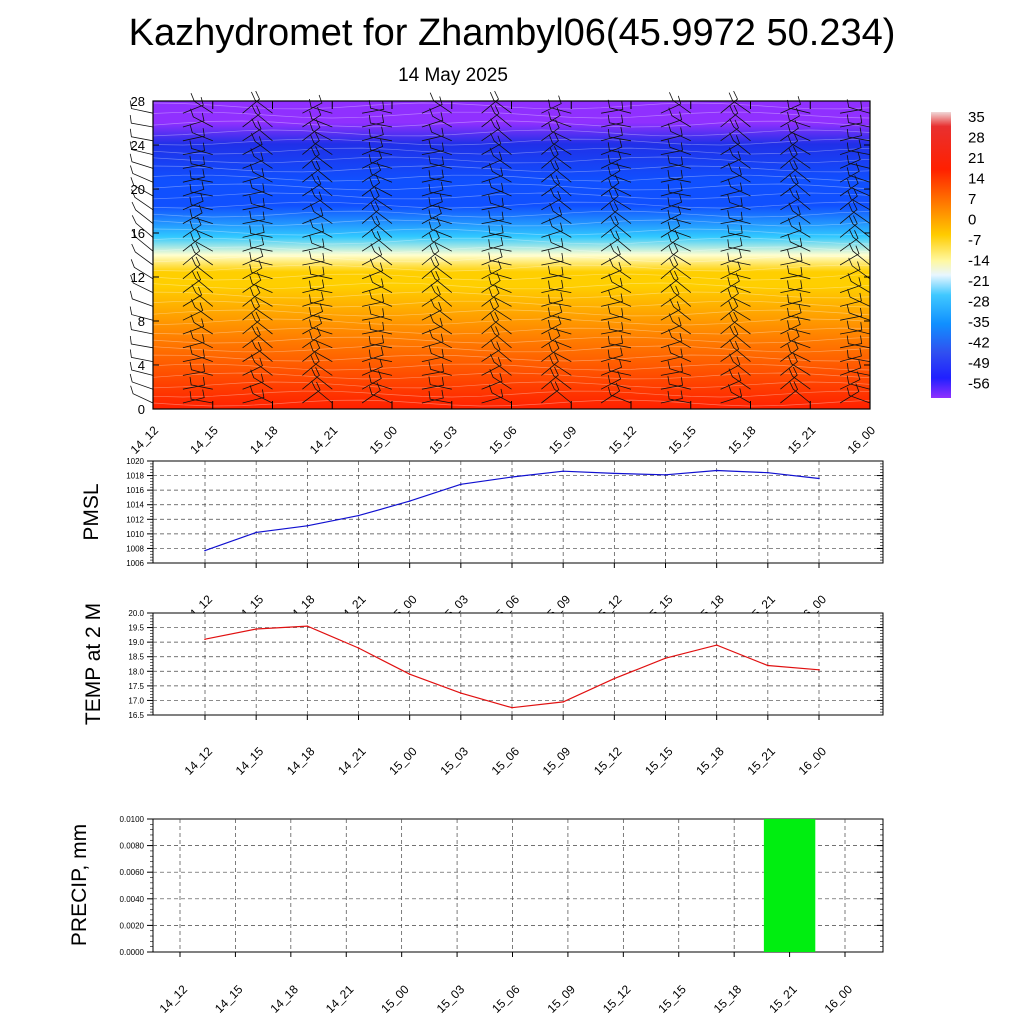 The height and width of the screenshot is (1024, 1024). What do you see at coordinates (136, 671) in the screenshot?
I see `y-tick-label: 18.0` at bounding box center [136, 671].